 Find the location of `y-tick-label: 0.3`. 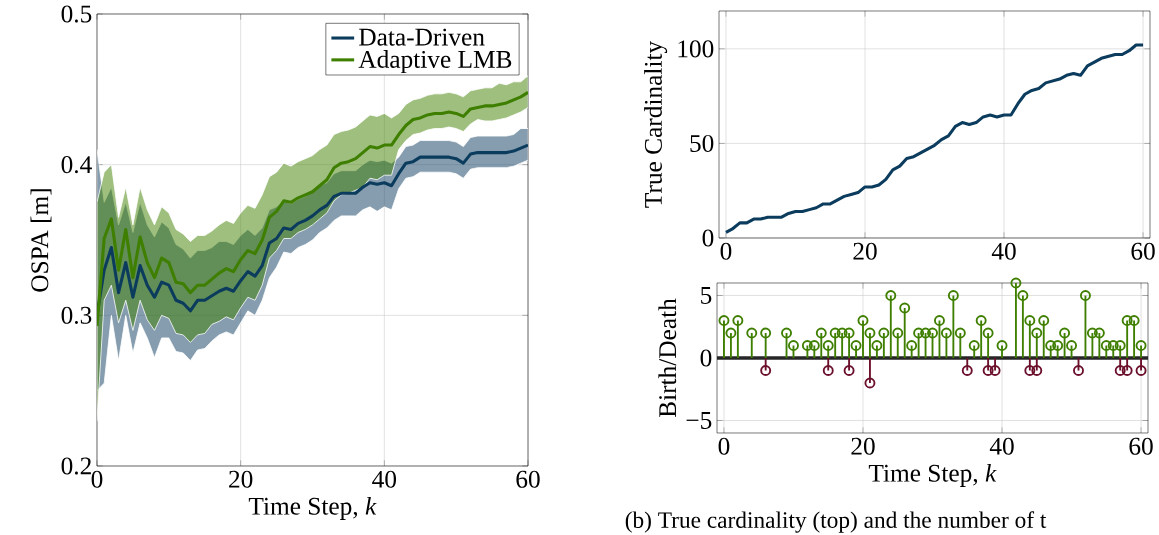

y-tick-label: 0.3 is located at coordinates (76, 315).